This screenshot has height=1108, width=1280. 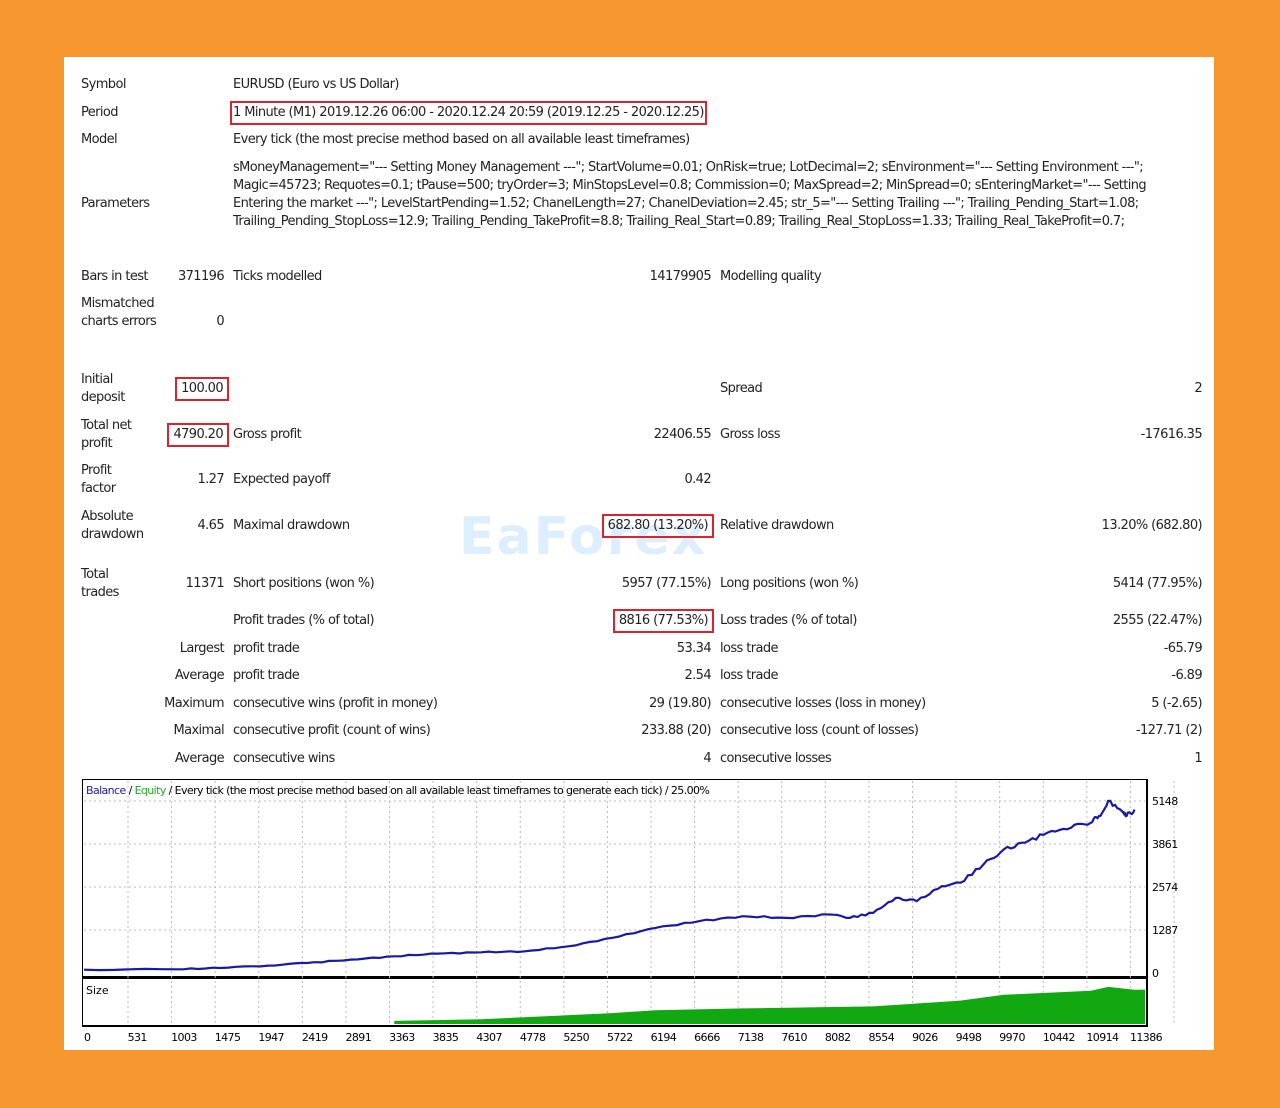 What do you see at coordinates (1183, 648) in the screenshot?
I see `largest-loss-value: -65.79` at bounding box center [1183, 648].